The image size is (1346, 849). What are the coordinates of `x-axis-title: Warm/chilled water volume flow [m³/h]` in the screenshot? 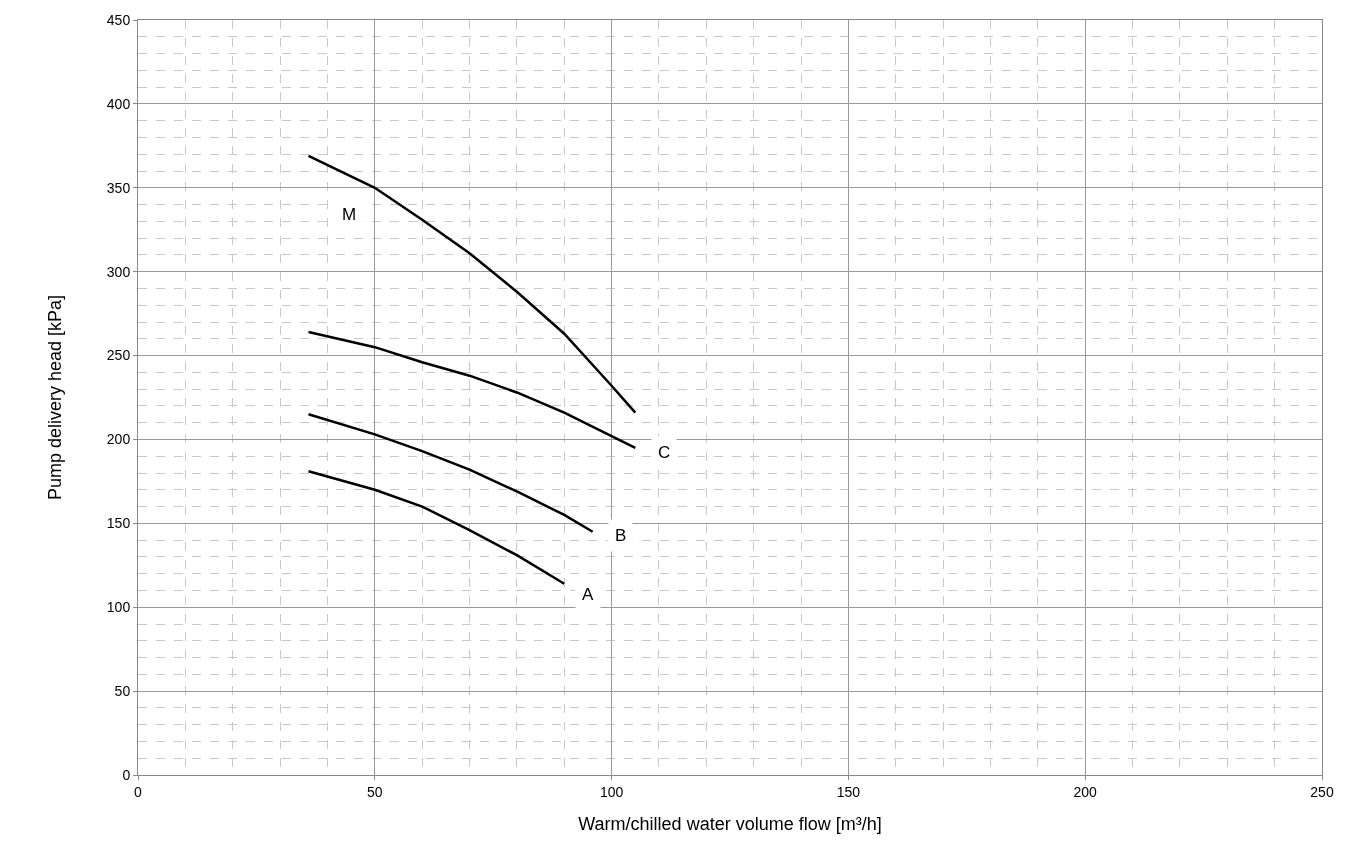 It's located at (730, 823).